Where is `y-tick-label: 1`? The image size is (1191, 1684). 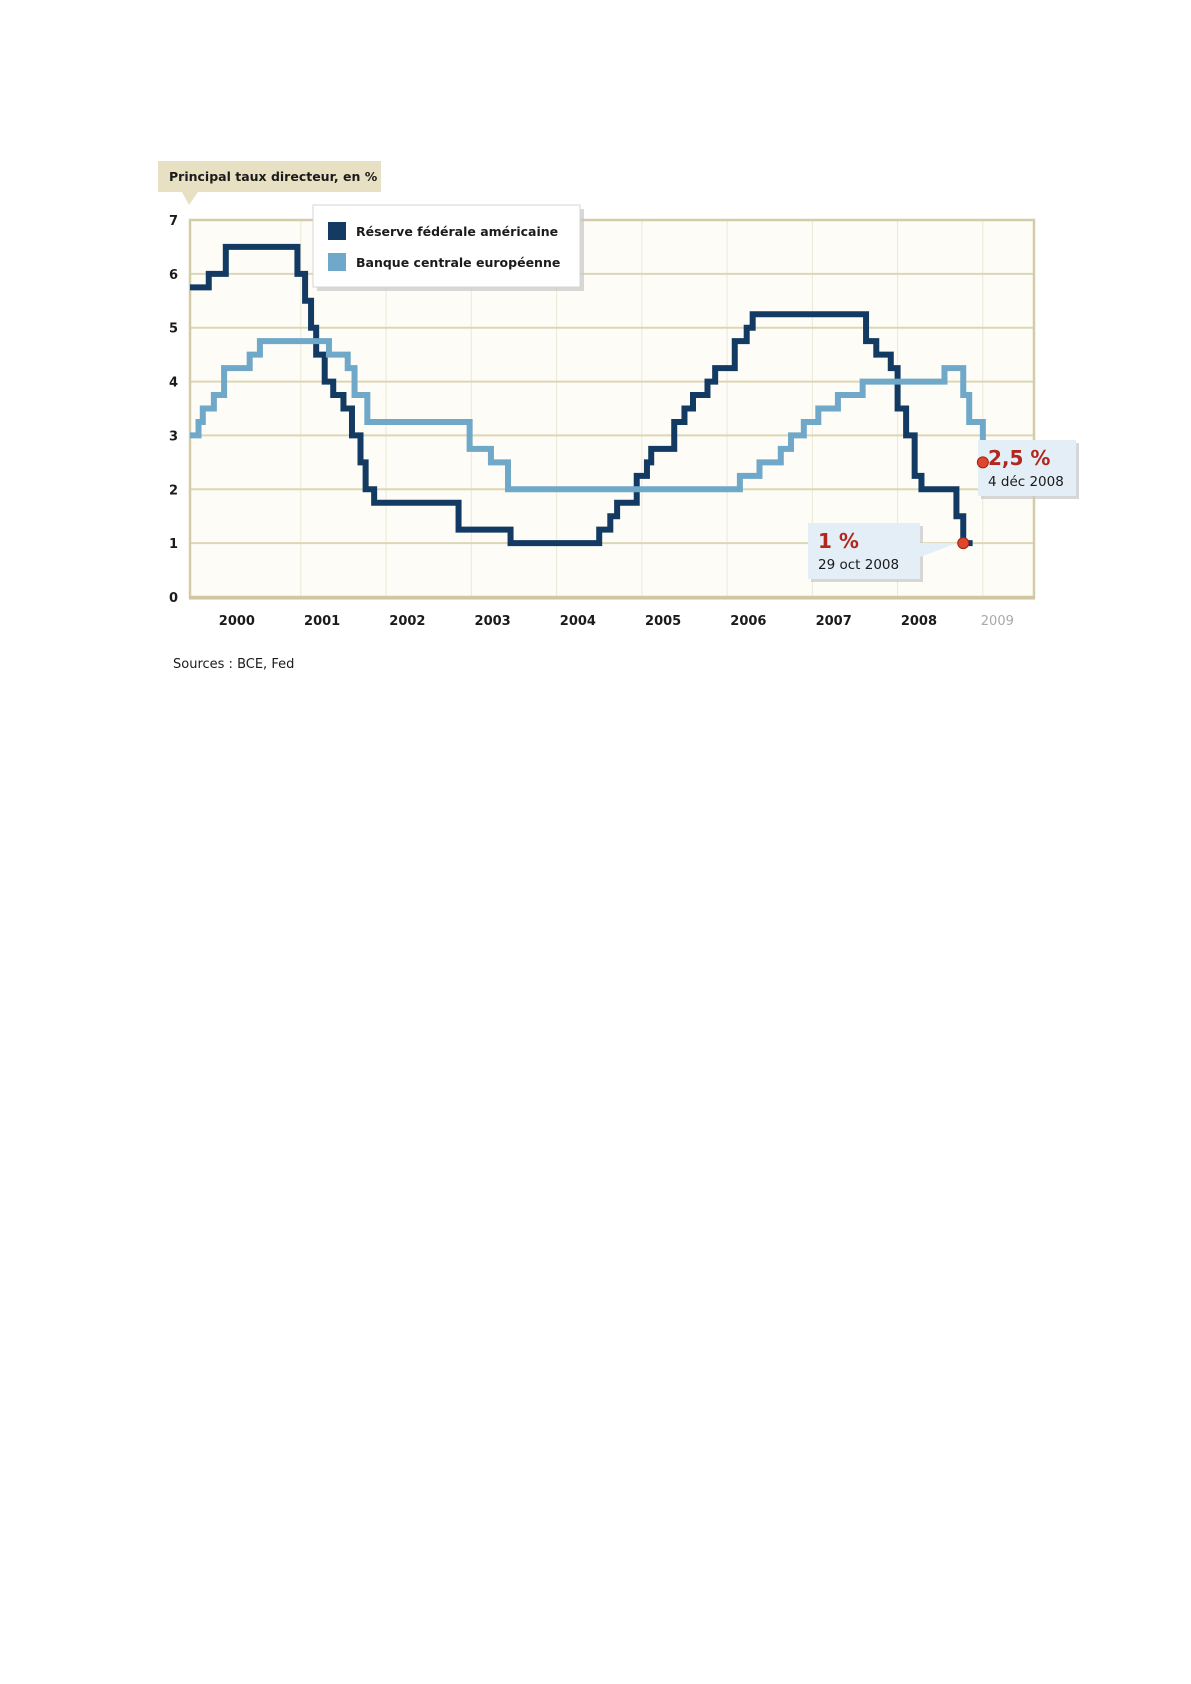 y-tick-label: 1 is located at coordinates (173, 544).